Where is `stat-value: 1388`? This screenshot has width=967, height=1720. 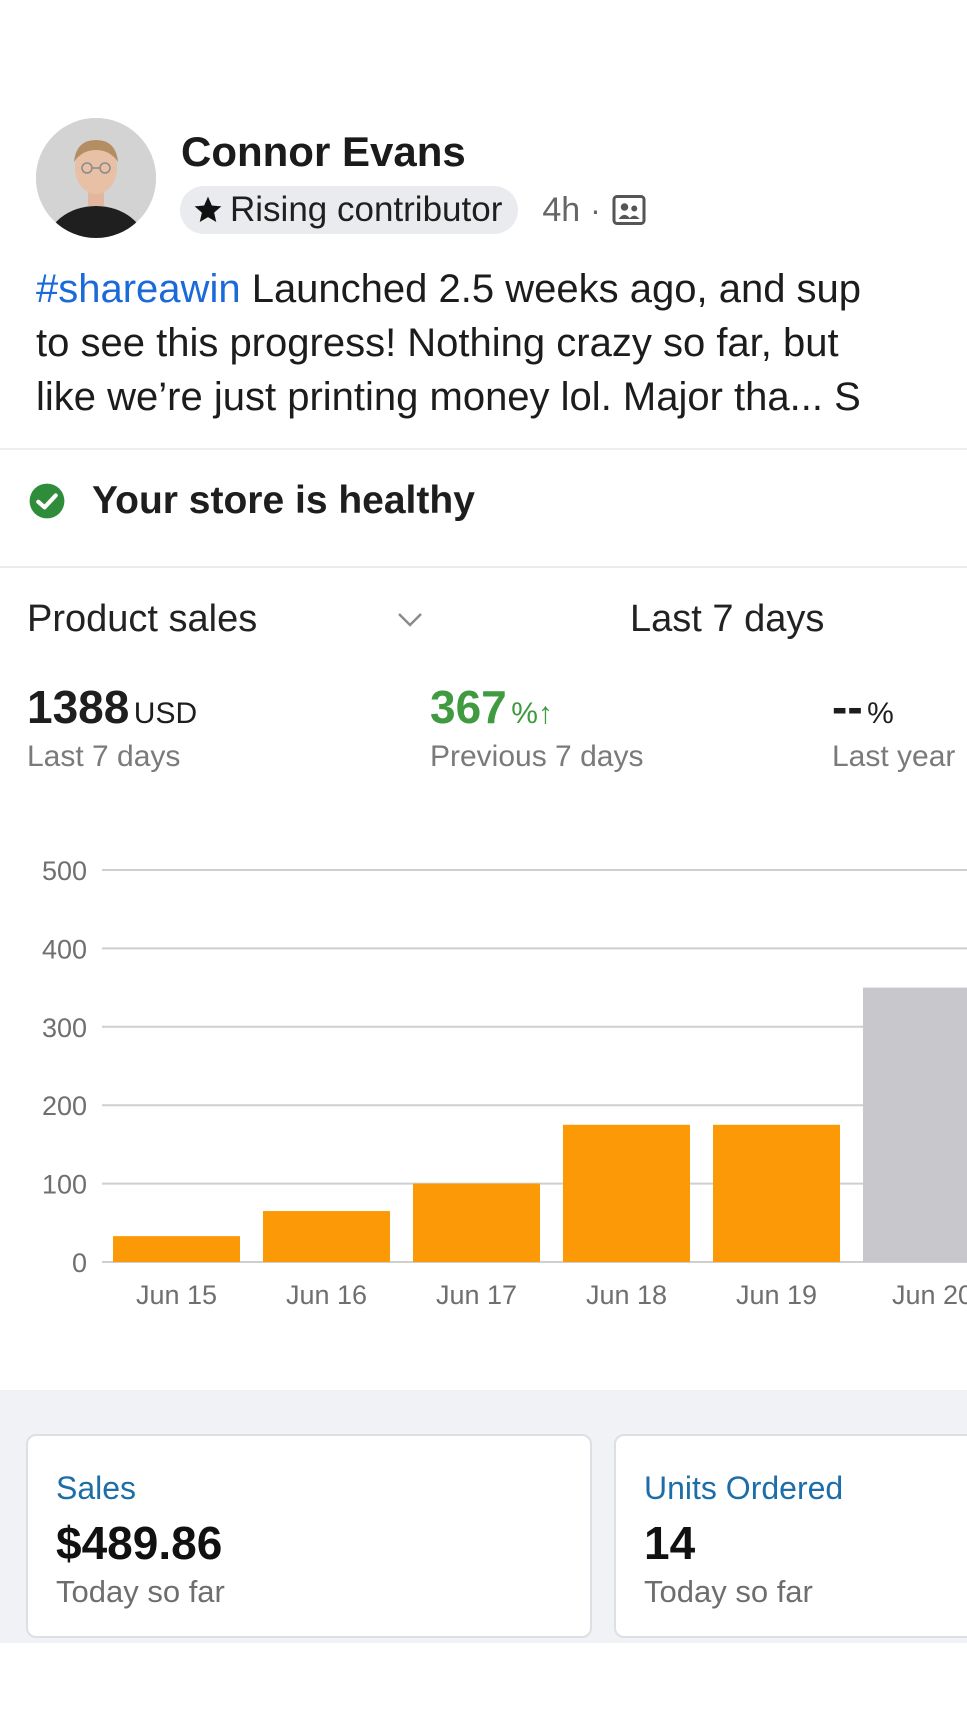
stat-value: 1388 is located at coordinates (78, 707).